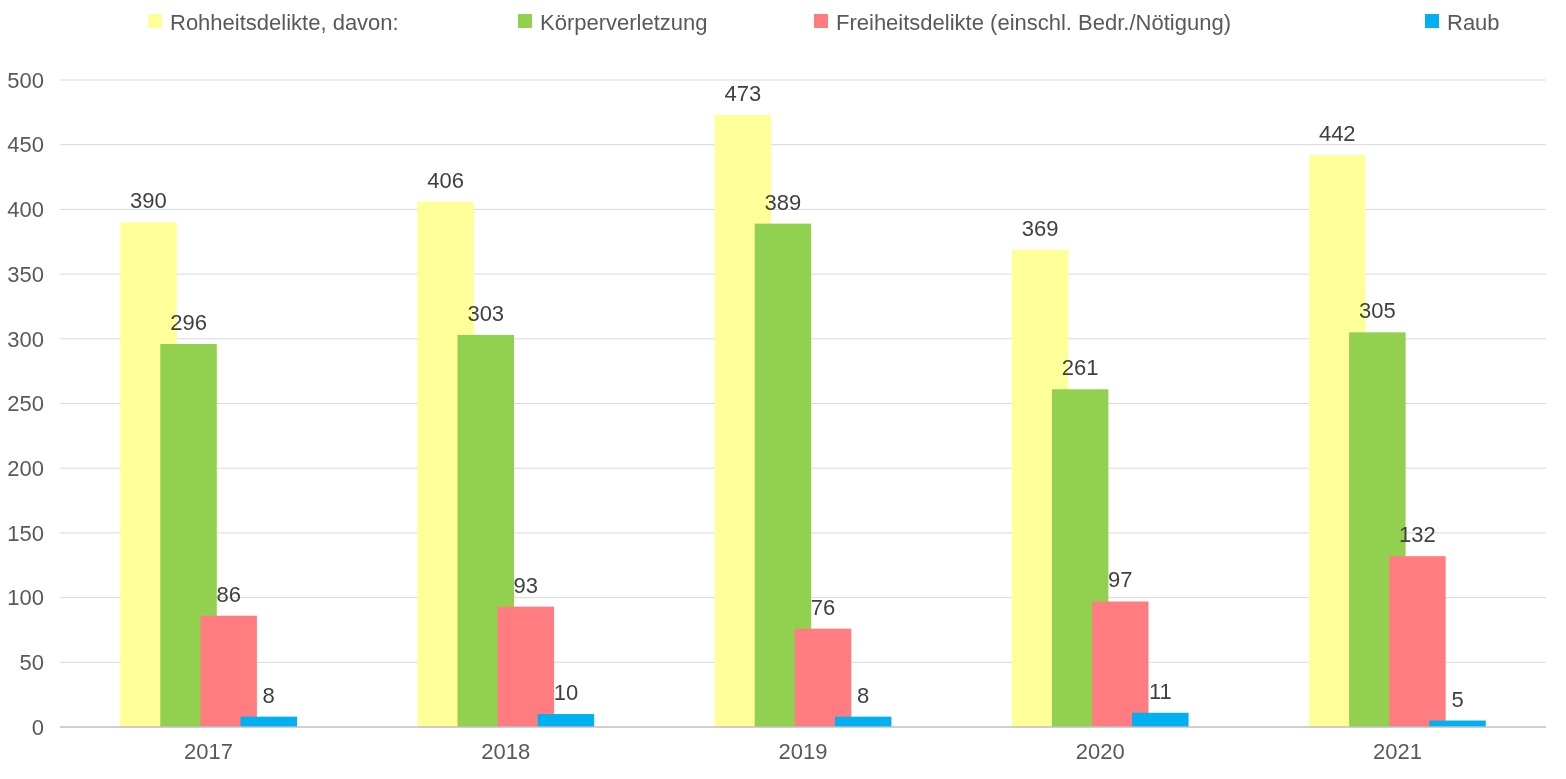 The width and height of the screenshot is (1566, 779). What do you see at coordinates (25, 145) in the screenshot?
I see `y-tick-label: 450` at bounding box center [25, 145].